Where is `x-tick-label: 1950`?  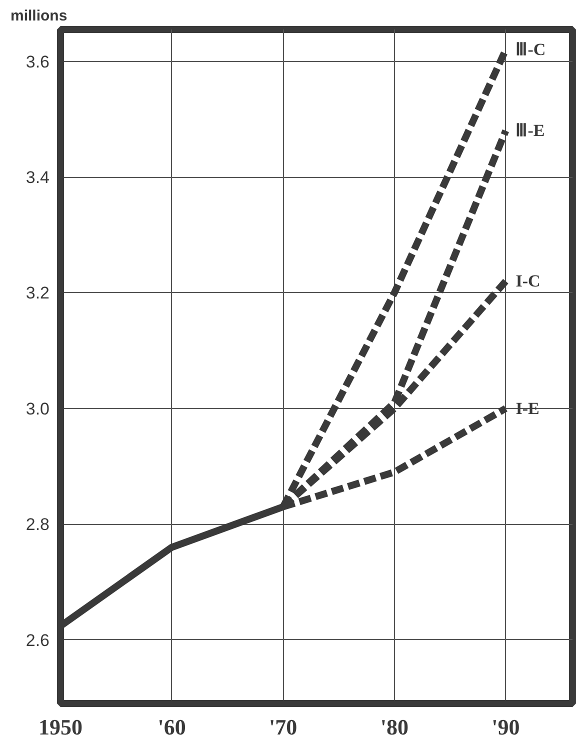 x-tick-label: 1950 is located at coordinates (60, 727).